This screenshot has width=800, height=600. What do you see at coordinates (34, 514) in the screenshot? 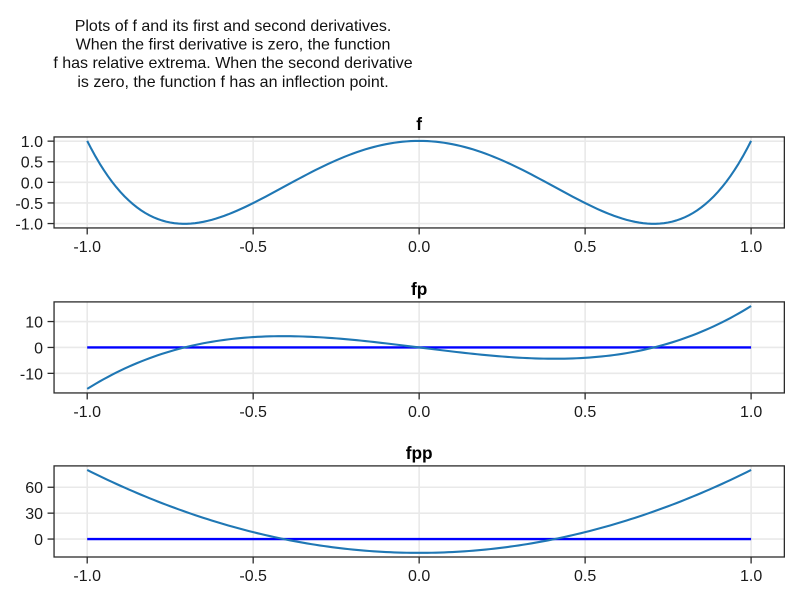
I see `svg-text: 30` at bounding box center [34, 514].